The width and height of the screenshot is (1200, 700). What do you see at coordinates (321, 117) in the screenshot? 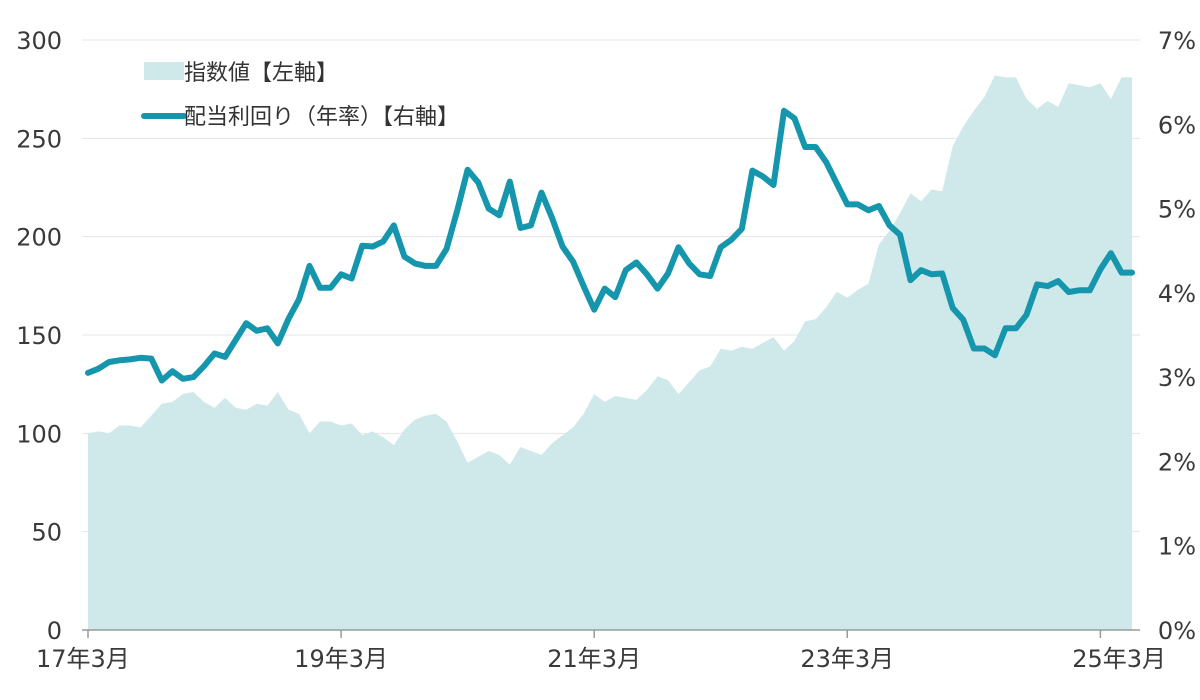
I see `legend-line-label: 配当利回り（年率）【右軸】` at bounding box center [321, 117].